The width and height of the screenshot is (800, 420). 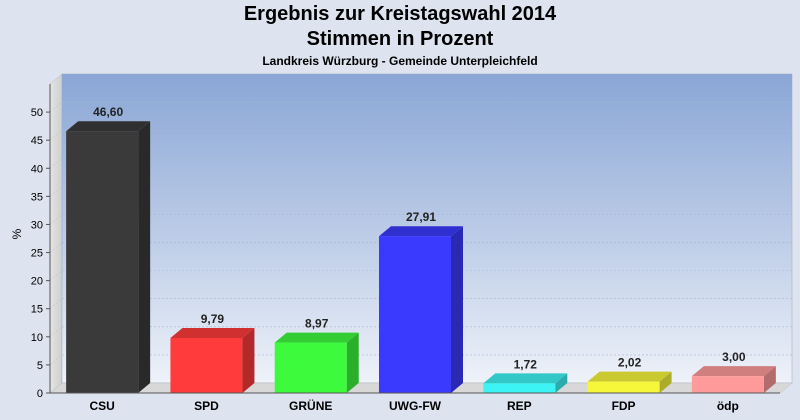 I want to click on left-wall, so click(x=56, y=233).